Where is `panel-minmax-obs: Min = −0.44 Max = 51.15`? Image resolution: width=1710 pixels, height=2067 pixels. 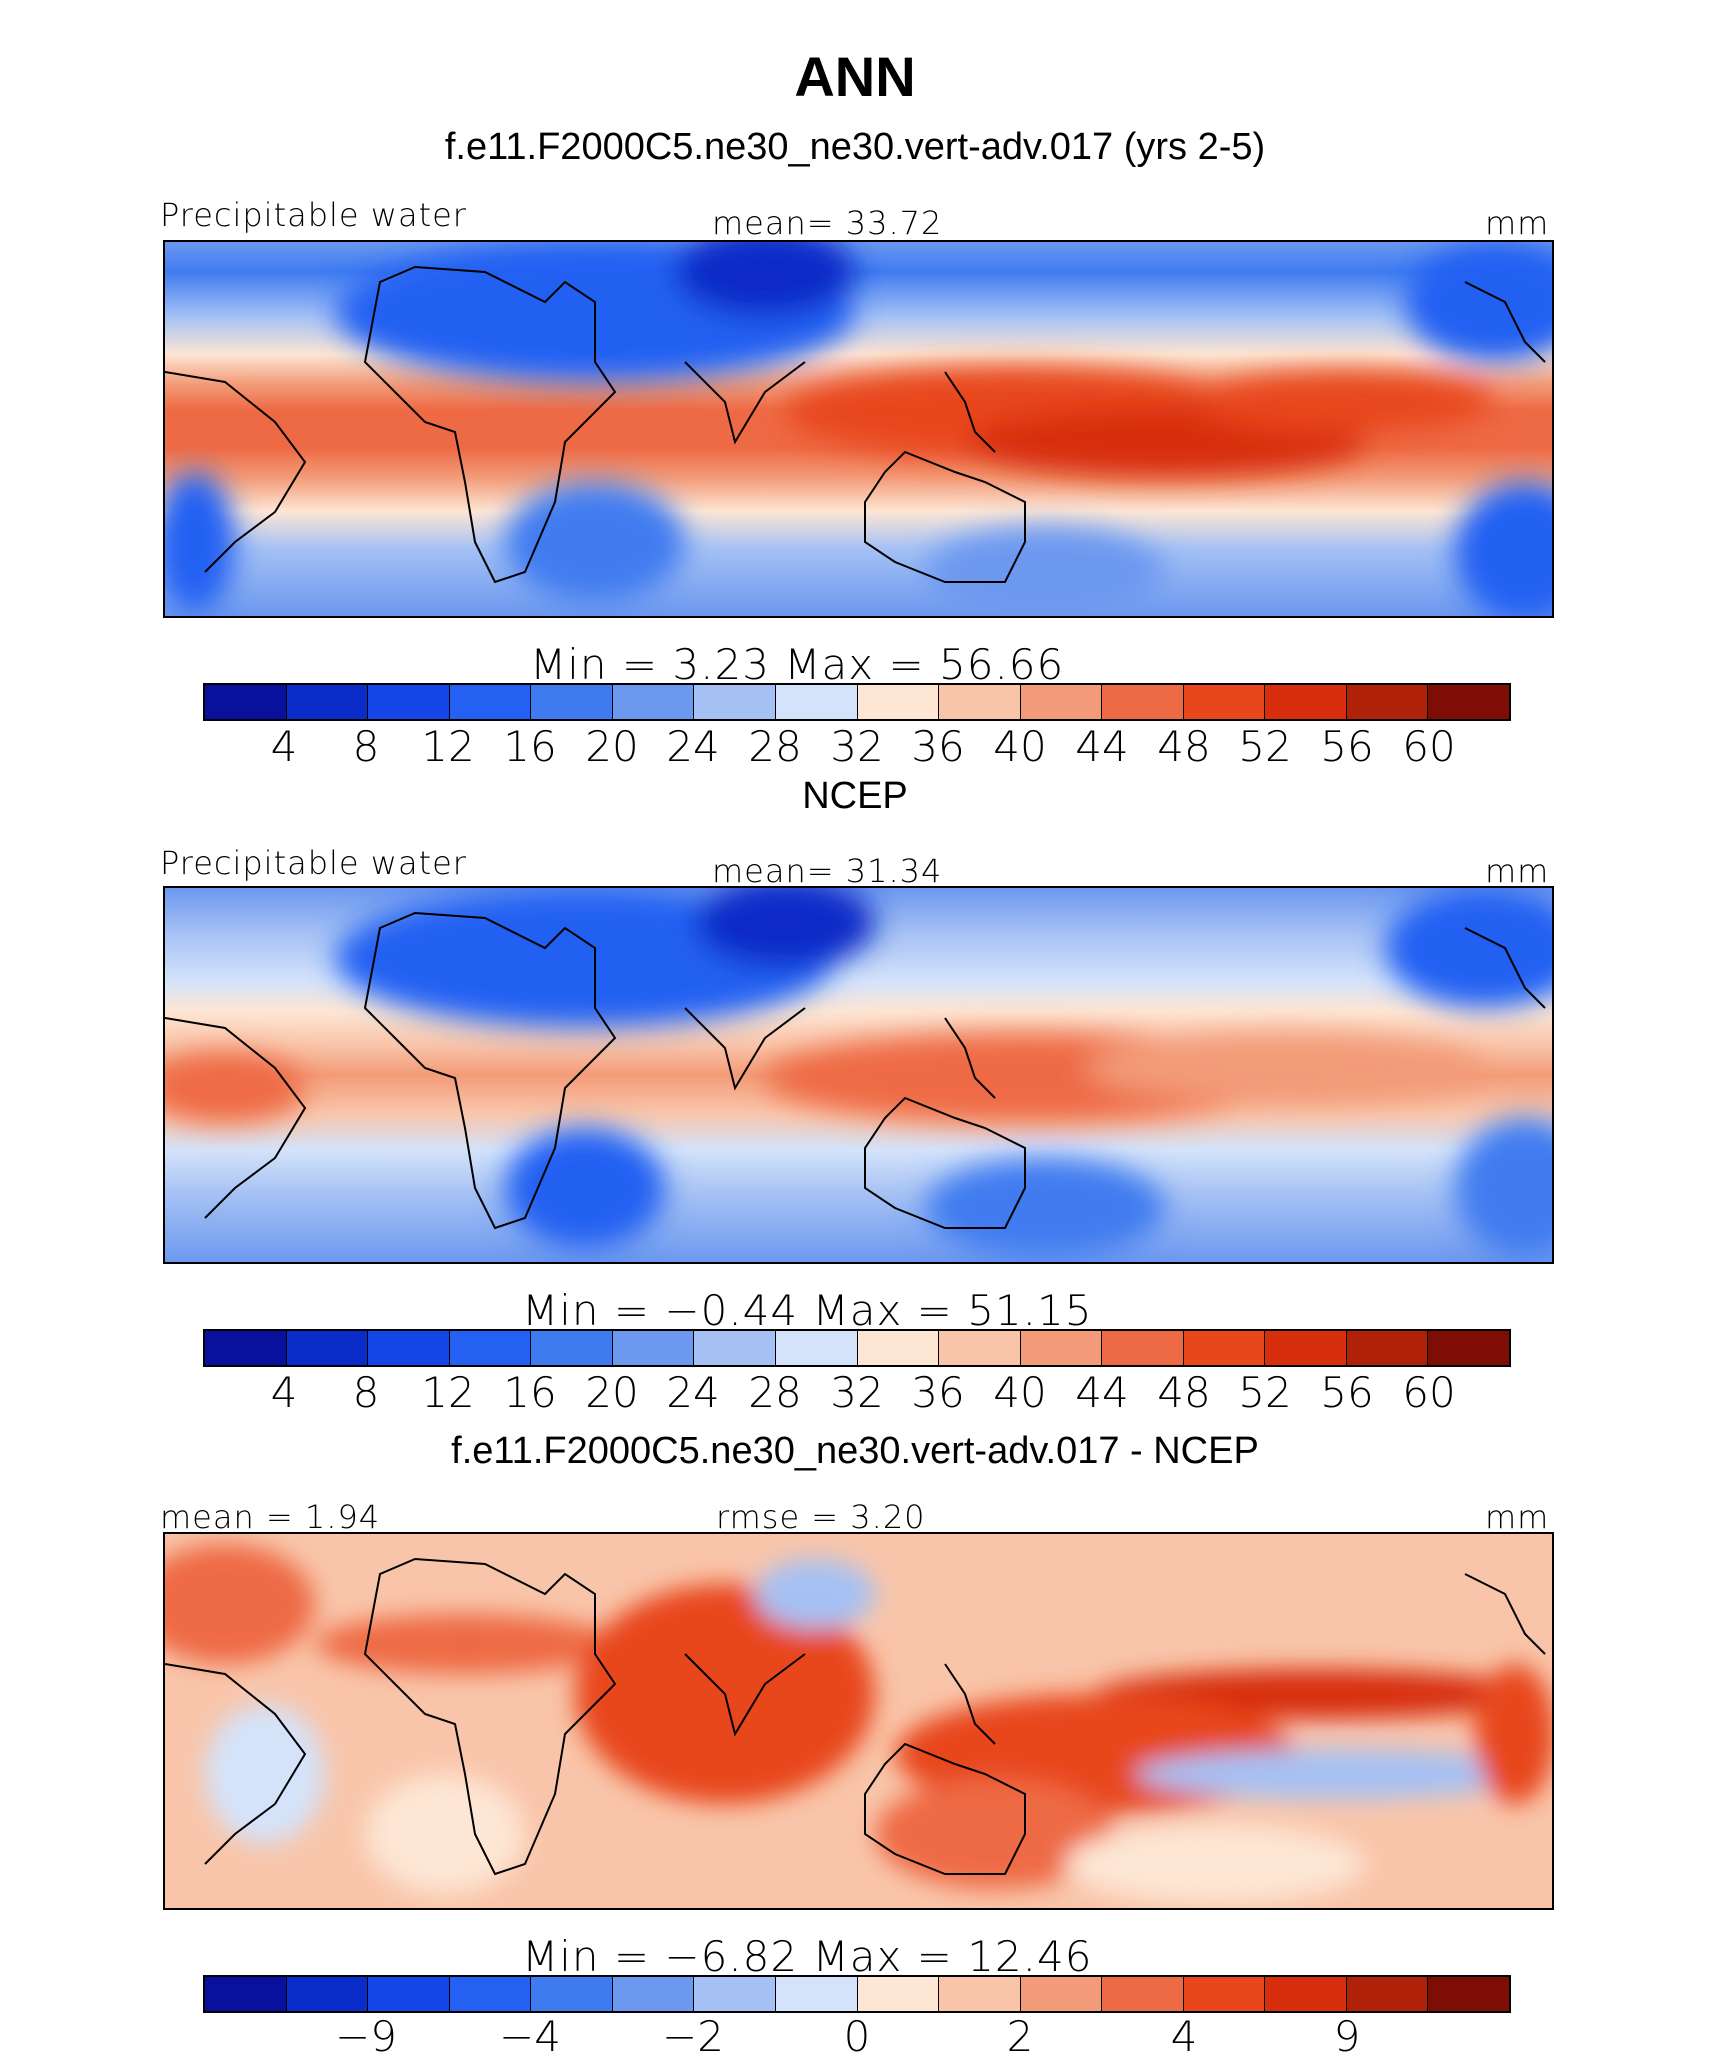
panel-minmax-obs: Min = −0.44 Max = 51.15 is located at coordinates (807, 1310).